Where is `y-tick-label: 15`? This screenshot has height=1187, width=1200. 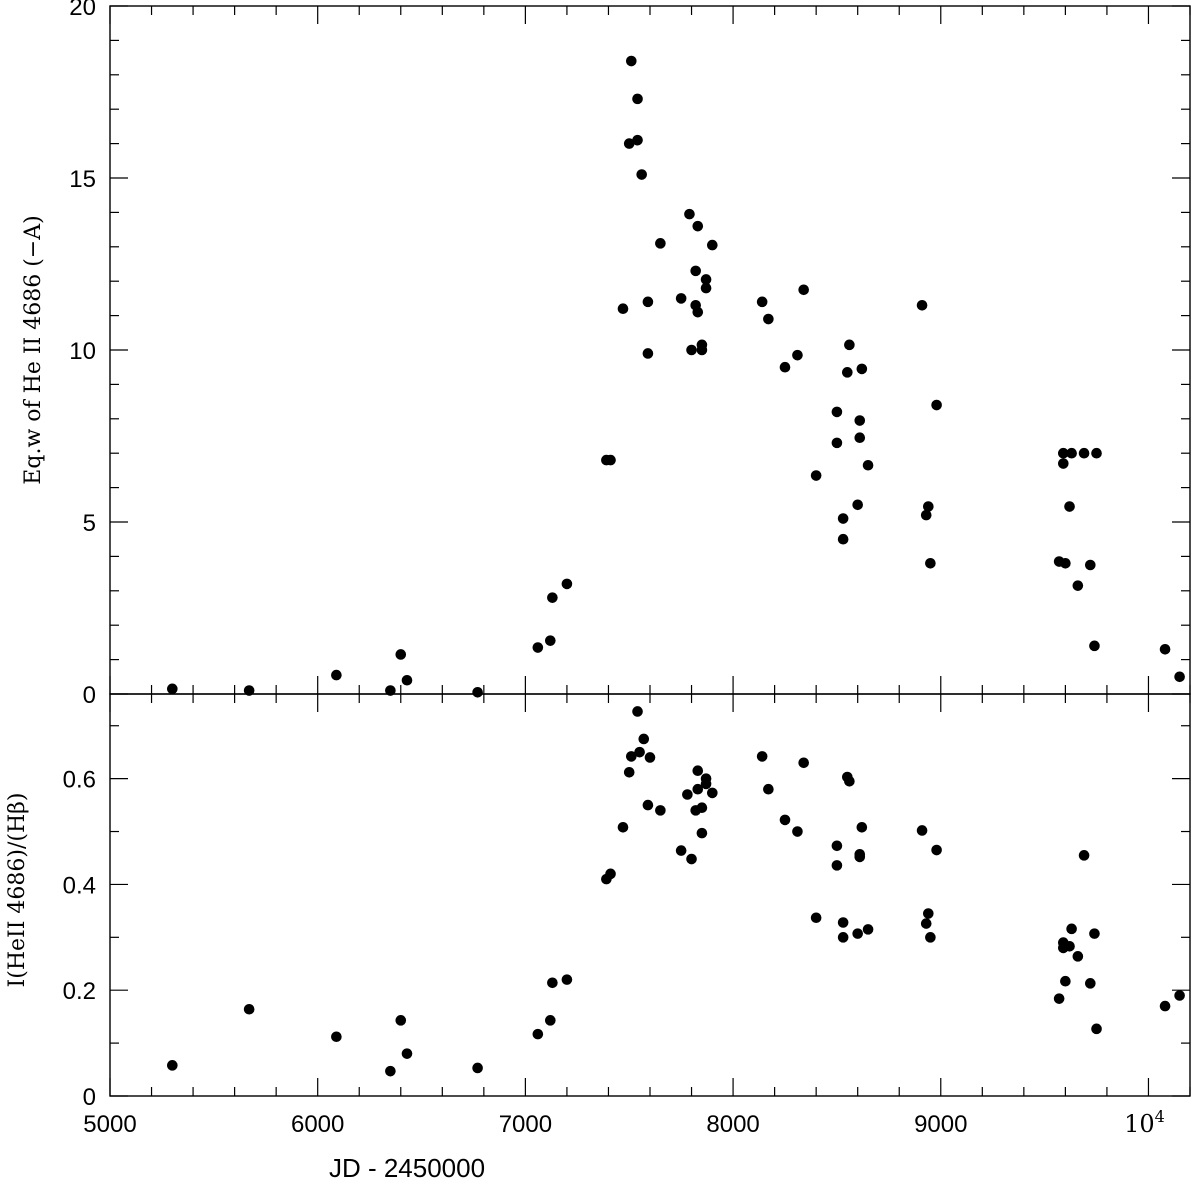
y-tick-label: 15 is located at coordinates (82, 179).